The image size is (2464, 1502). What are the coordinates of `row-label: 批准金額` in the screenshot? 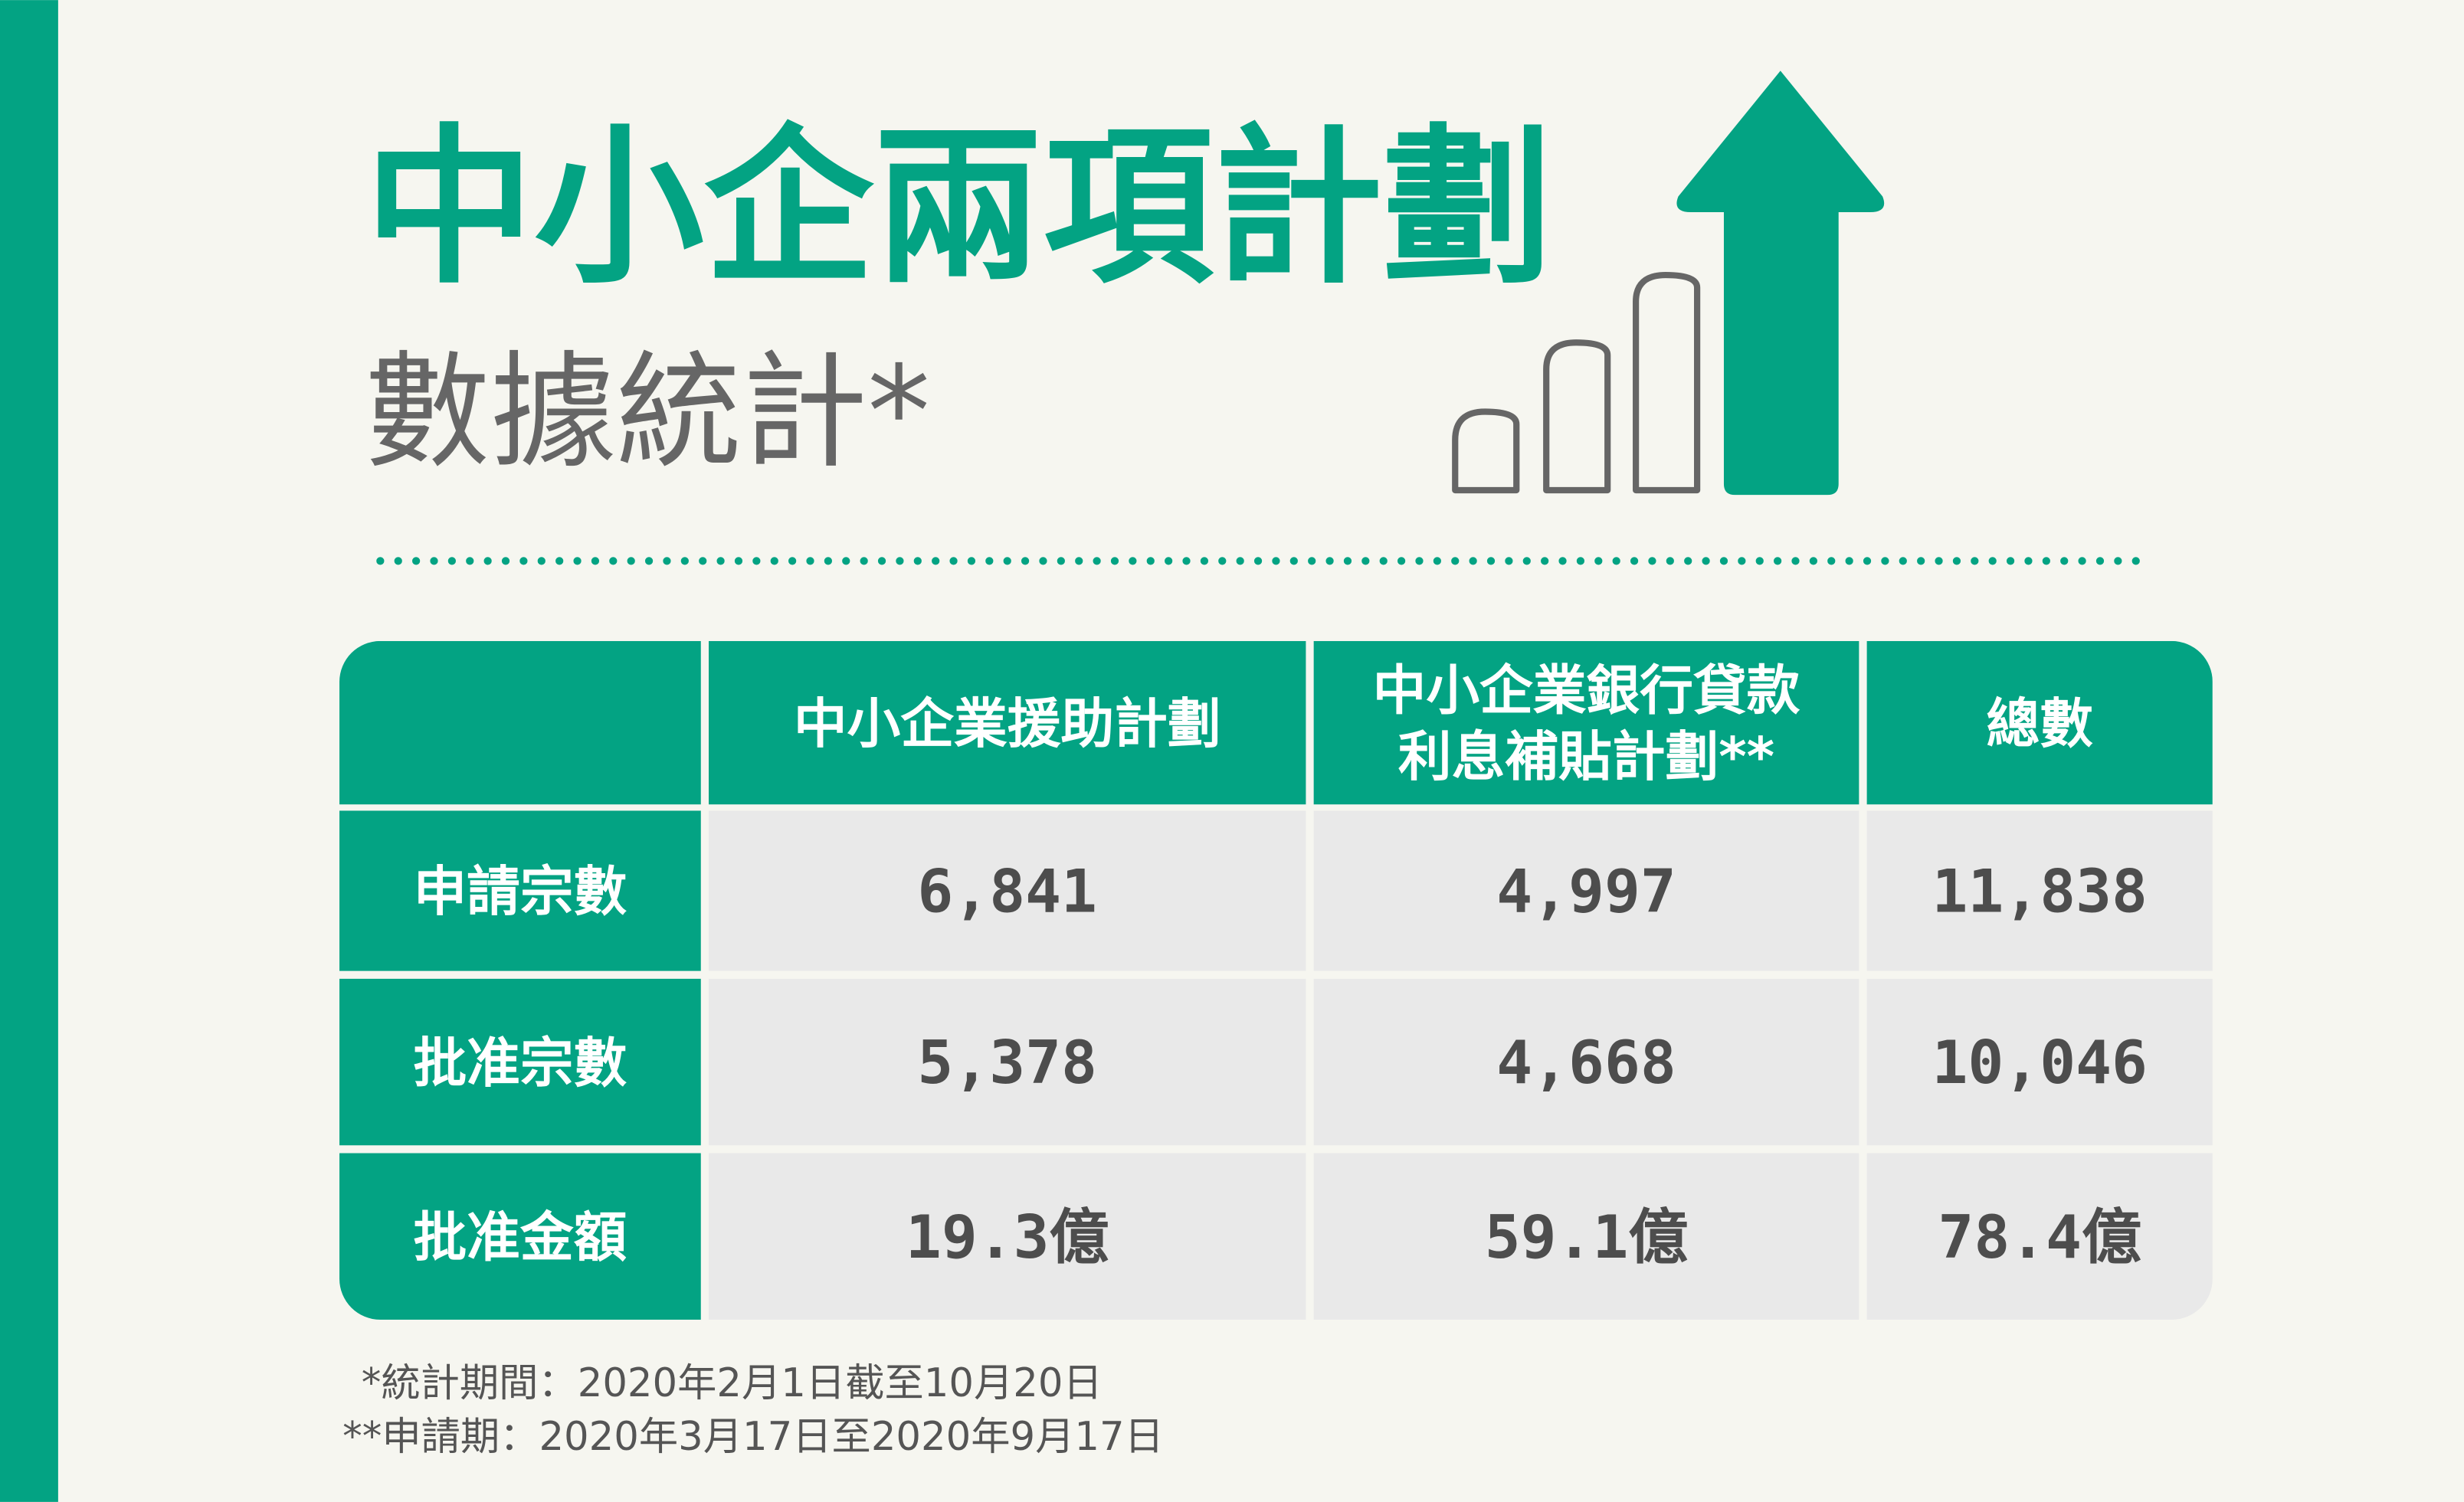 It's located at (520, 1237).